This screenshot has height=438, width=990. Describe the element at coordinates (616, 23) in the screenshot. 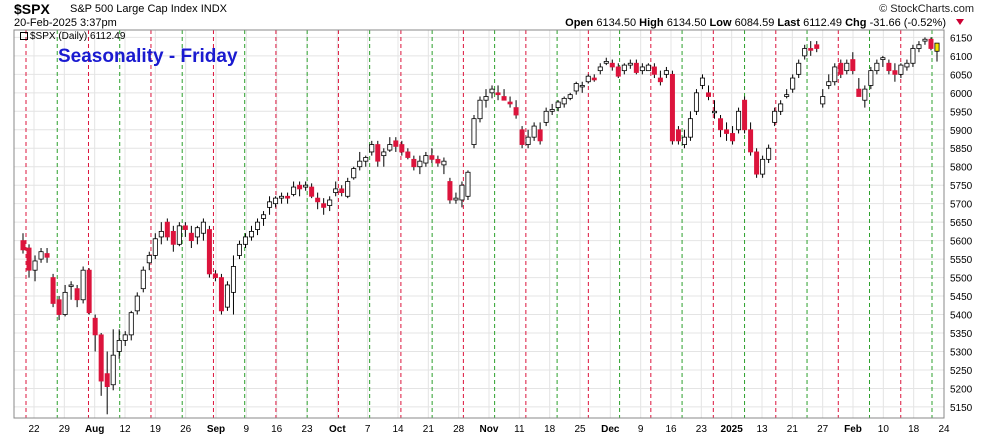

I see `open-value: 6134.50` at that location.